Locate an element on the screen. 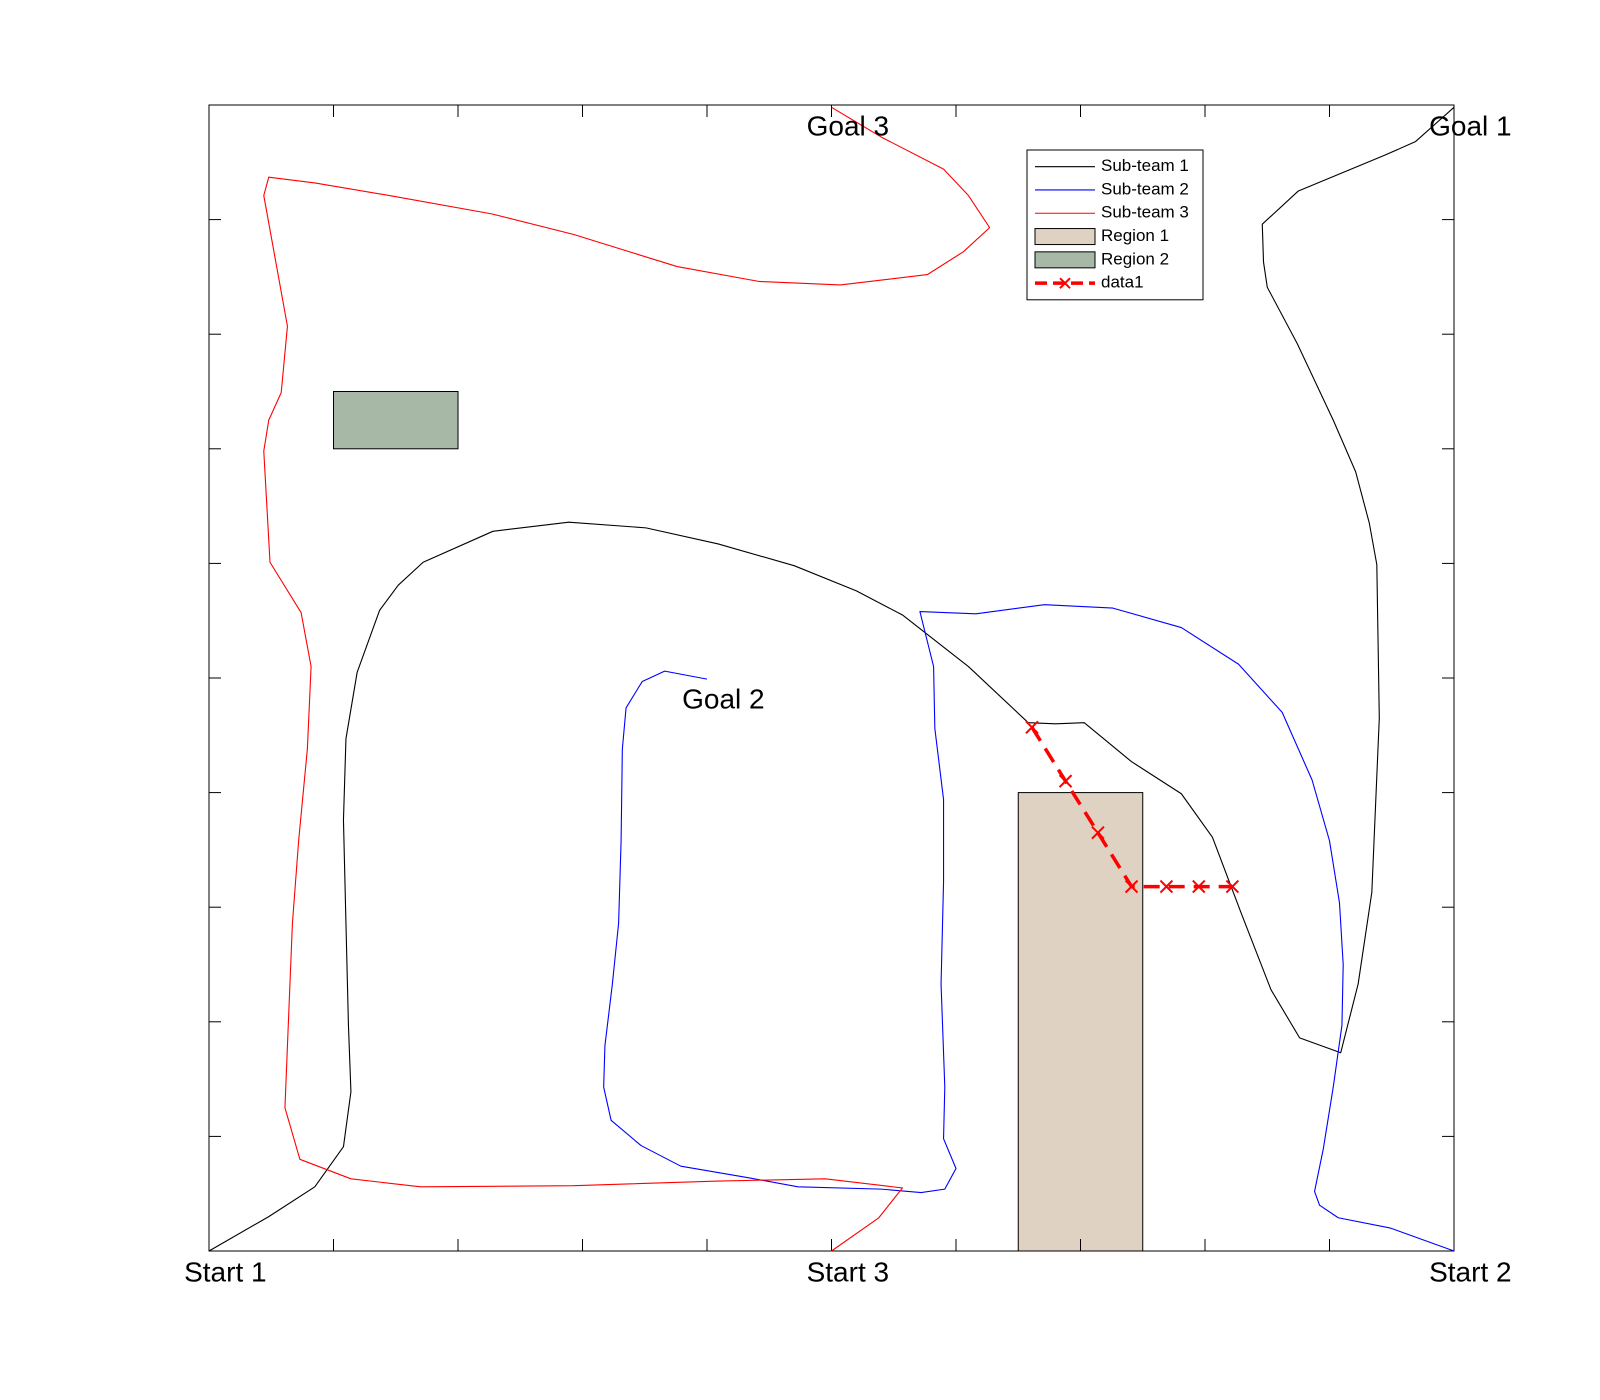 This screenshot has height=1400, width=1600. annotation: Start 2 is located at coordinates (1470, 1271).